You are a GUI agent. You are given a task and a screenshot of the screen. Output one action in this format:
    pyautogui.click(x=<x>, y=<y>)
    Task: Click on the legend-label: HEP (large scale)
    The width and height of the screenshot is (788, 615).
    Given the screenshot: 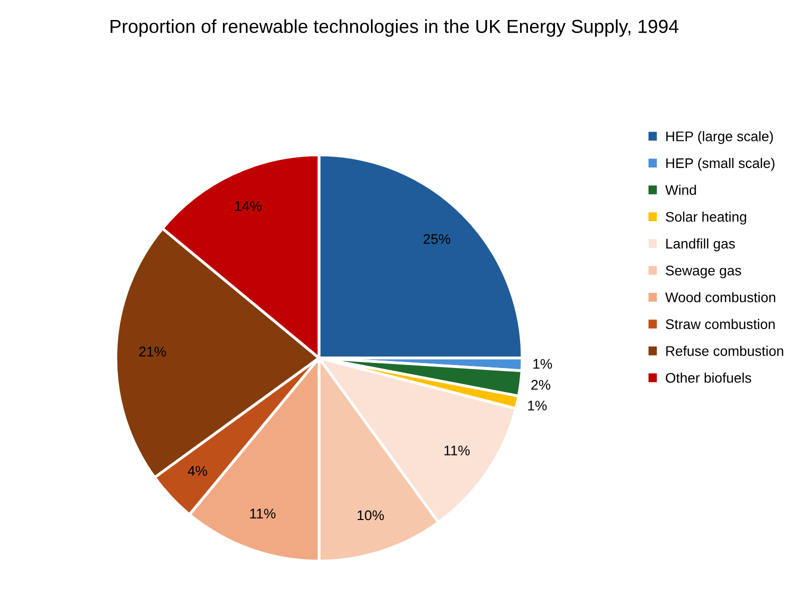 What is the action you would take?
    pyautogui.click(x=719, y=137)
    